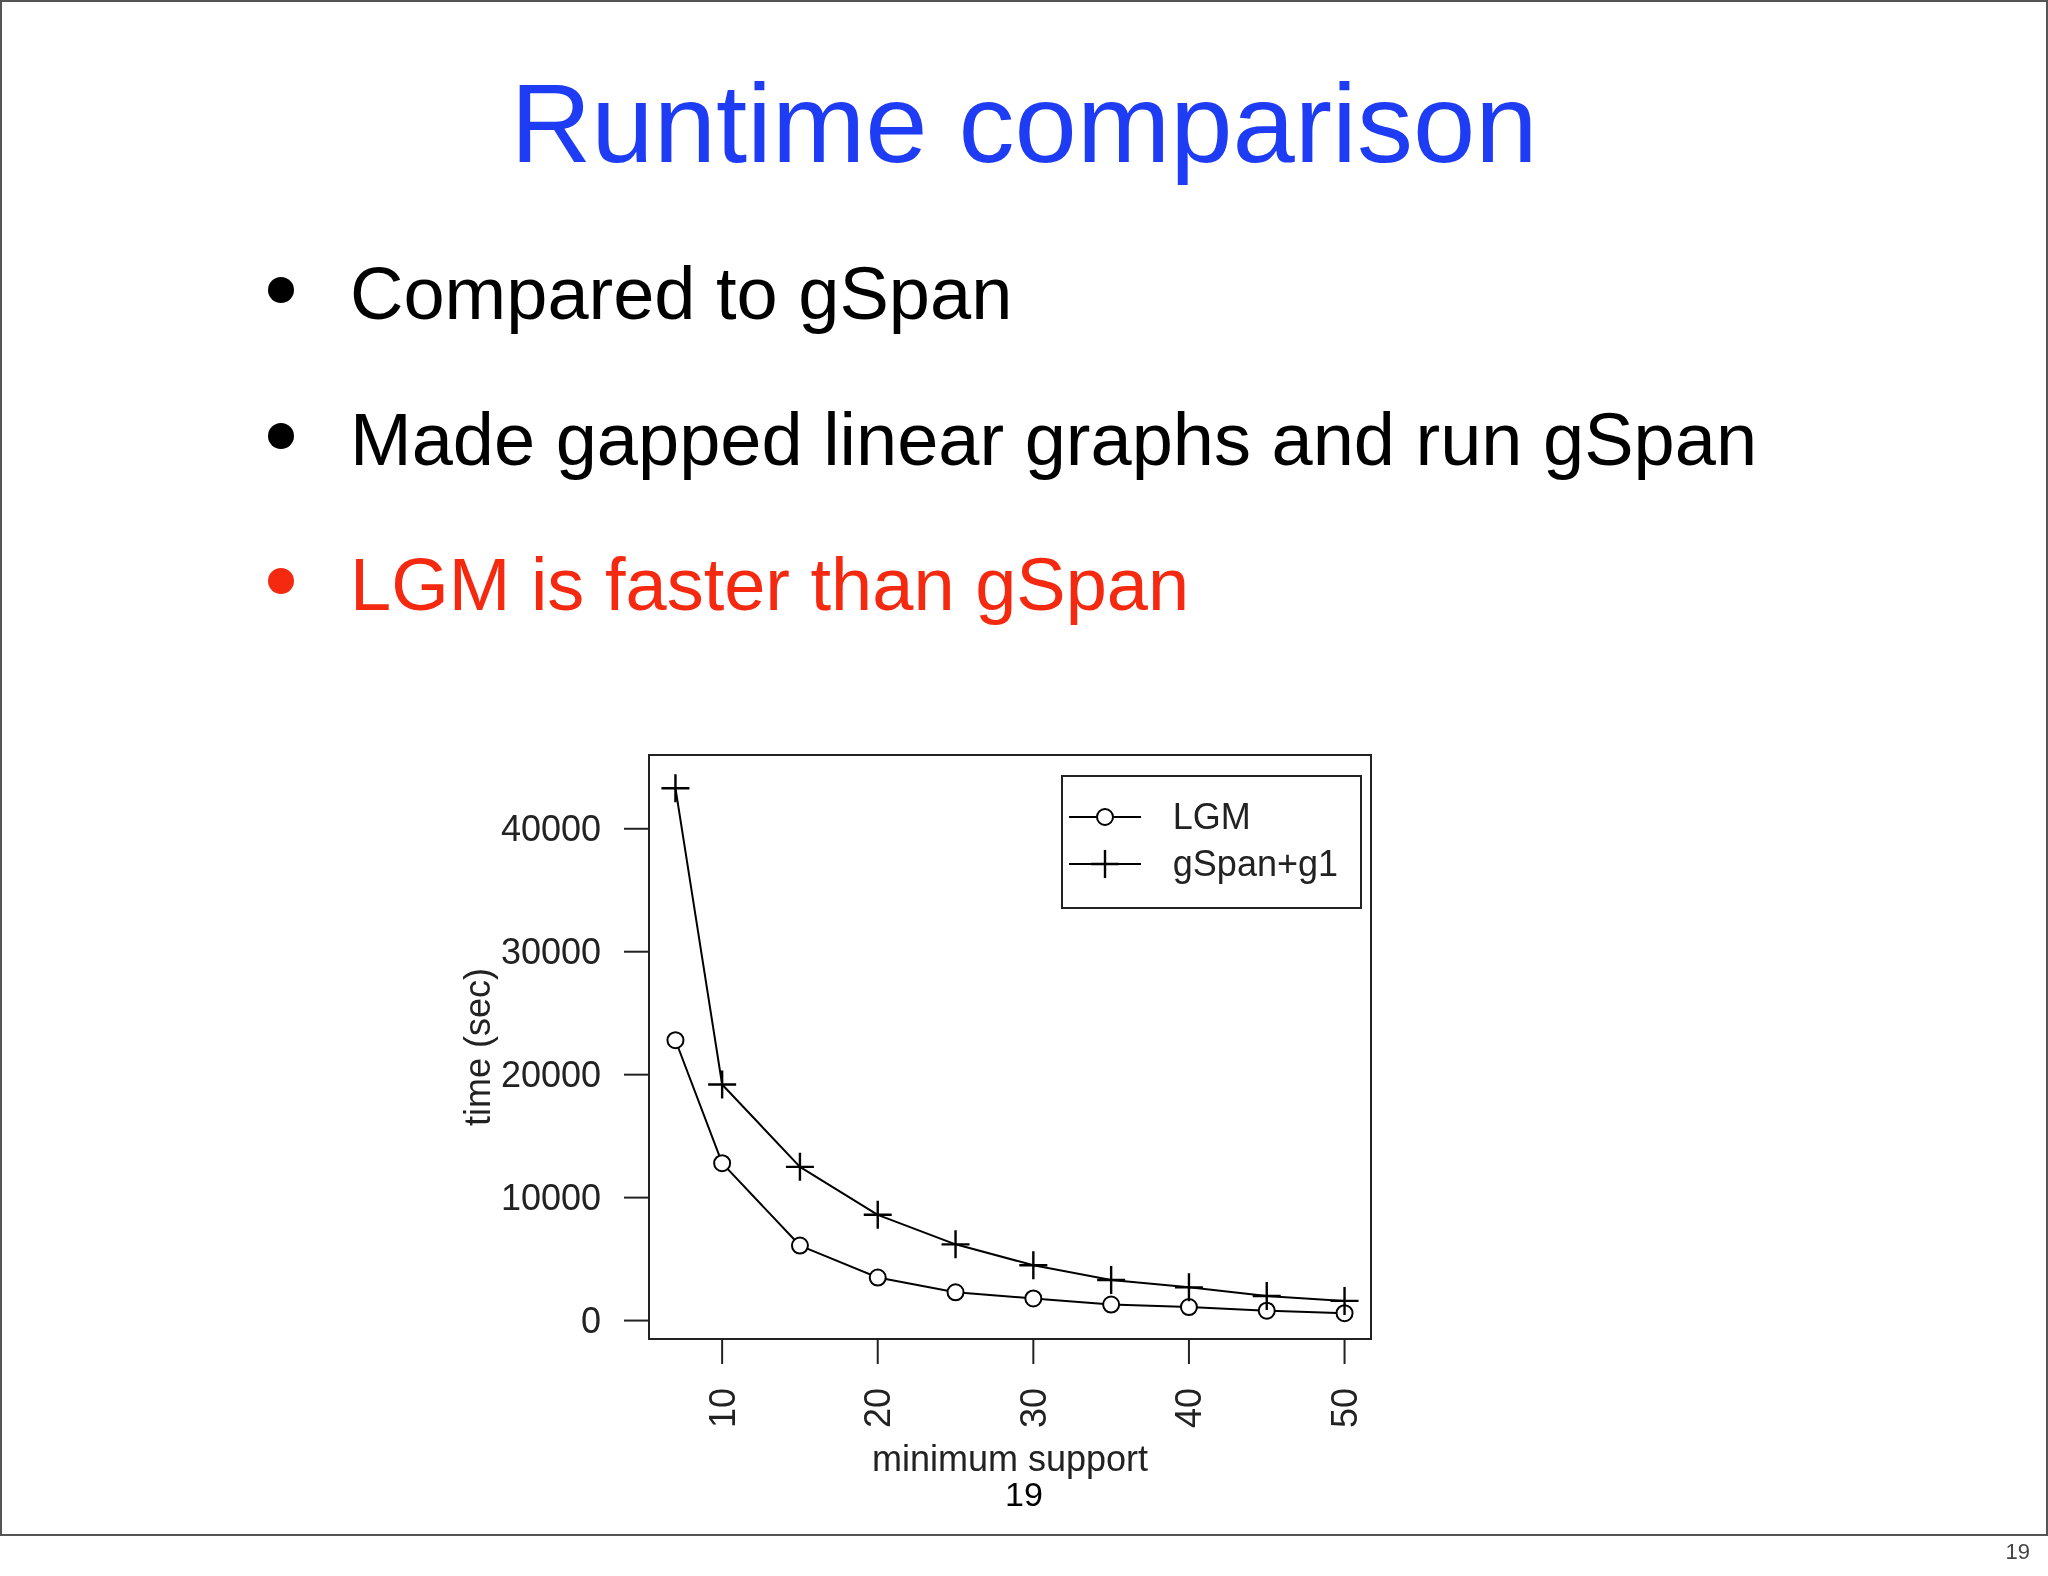 The height and width of the screenshot is (1576, 2048). Describe the element at coordinates (550, 952) in the screenshot. I see `y-tick-label: 30000` at that location.